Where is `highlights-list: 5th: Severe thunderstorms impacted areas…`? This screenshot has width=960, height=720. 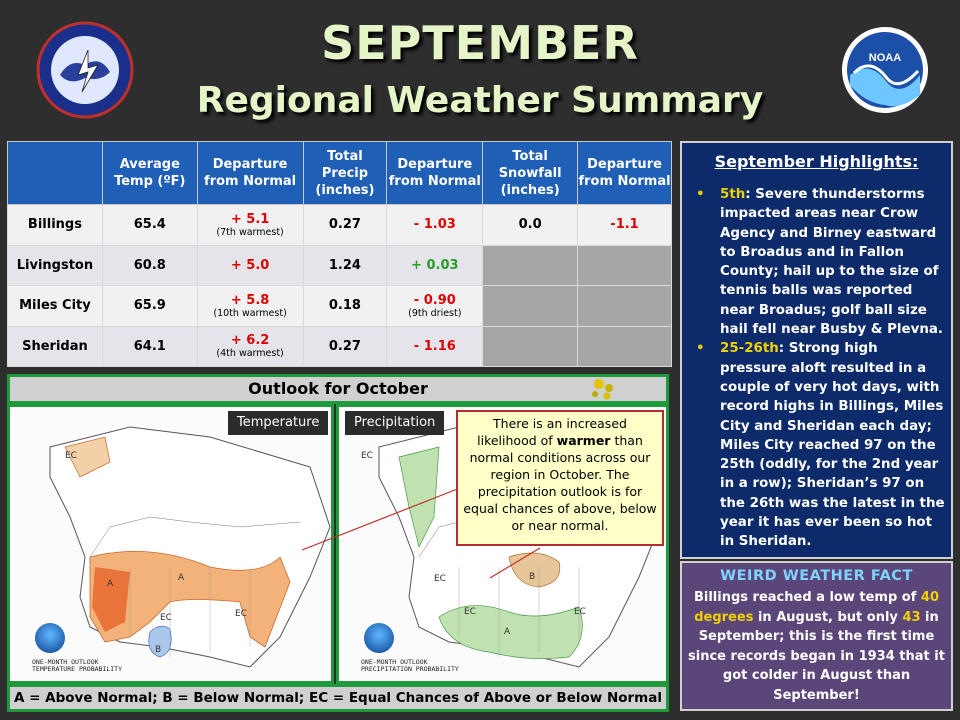 highlights-list: 5th: Severe thunderstorms impacted areas… is located at coordinates (819, 368).